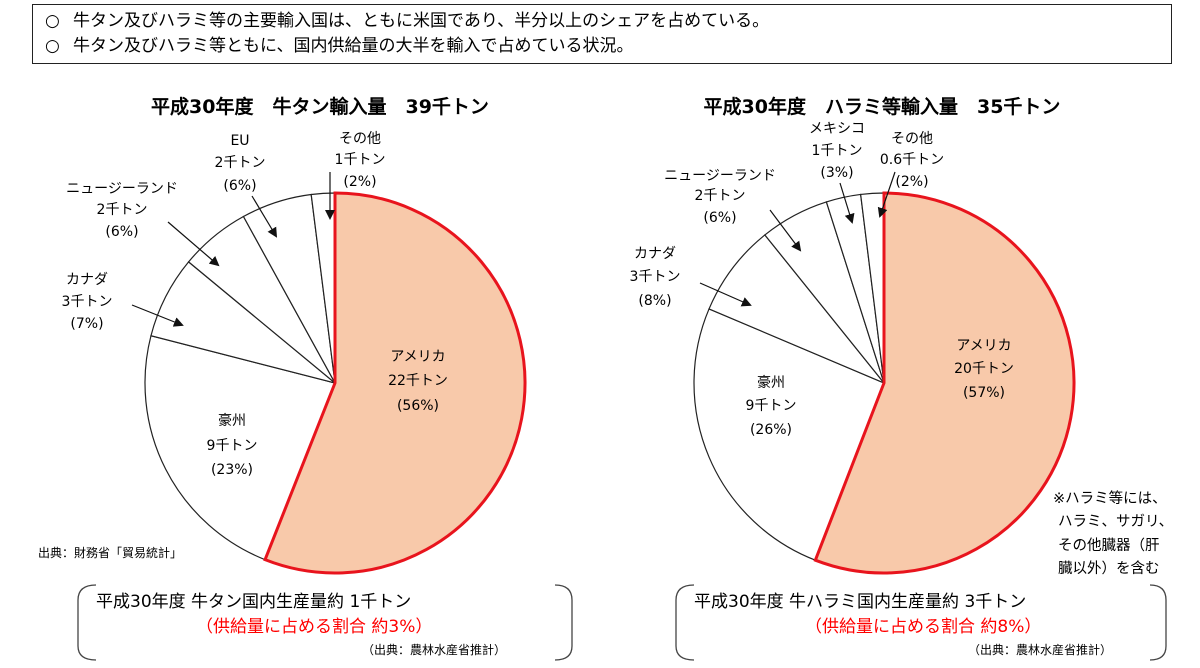 Image resolution: width=1200 pixels, height=668 pixels. Describe the element at coordinates (239, 141) in the screenshot. I see `slice-label-name: EU` at that location.